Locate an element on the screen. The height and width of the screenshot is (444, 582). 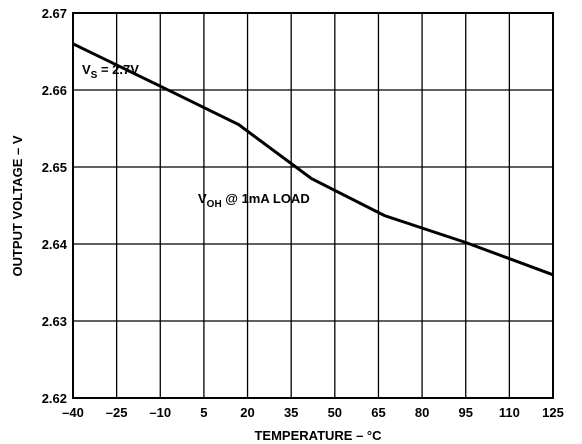
load-annotation-main: V is located at coordinates (202, 198).